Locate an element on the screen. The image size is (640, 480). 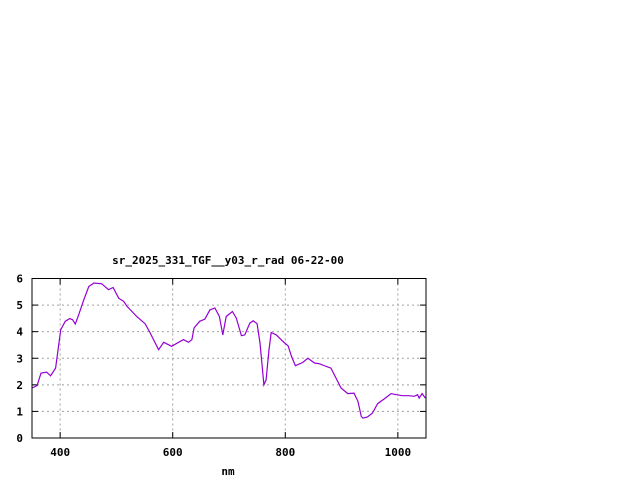
x-axis-label: nm is located at coordinates (228, 471).